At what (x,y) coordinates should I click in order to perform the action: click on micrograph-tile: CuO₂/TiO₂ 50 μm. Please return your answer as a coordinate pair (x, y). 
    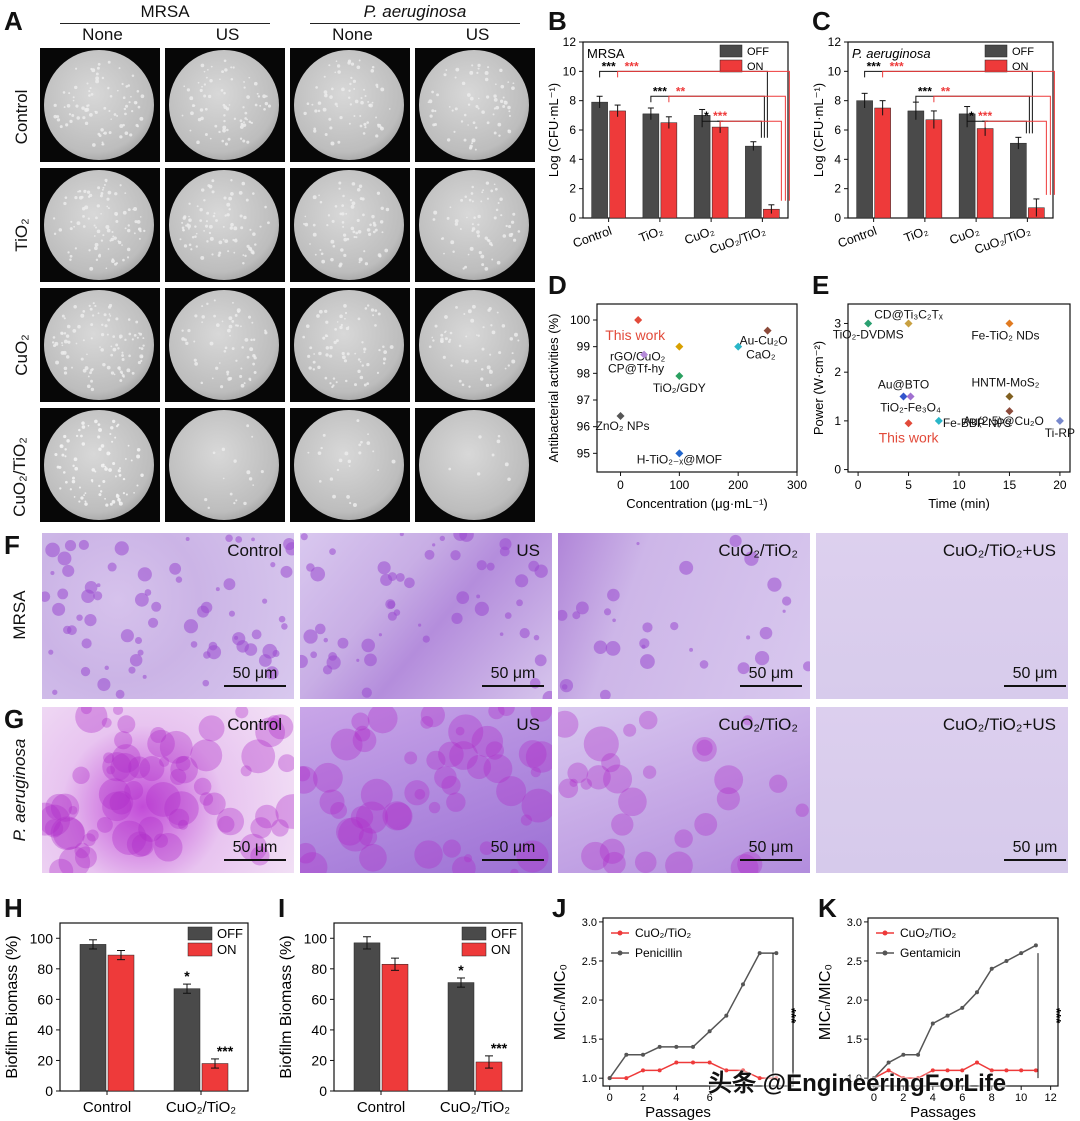
    Looking at the image, I should click on (684, 616).